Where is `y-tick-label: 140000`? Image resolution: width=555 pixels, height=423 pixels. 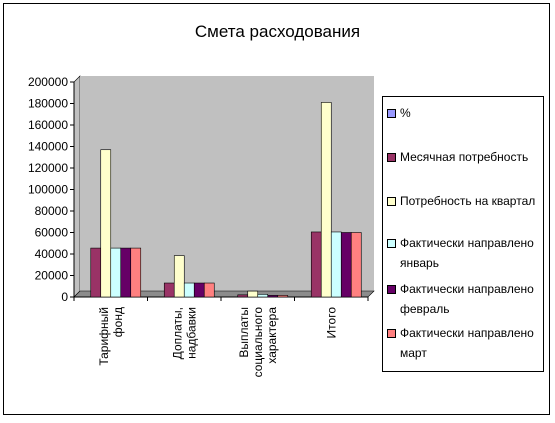
y-tick-label: 140000 is located at coordinates (48, 147).